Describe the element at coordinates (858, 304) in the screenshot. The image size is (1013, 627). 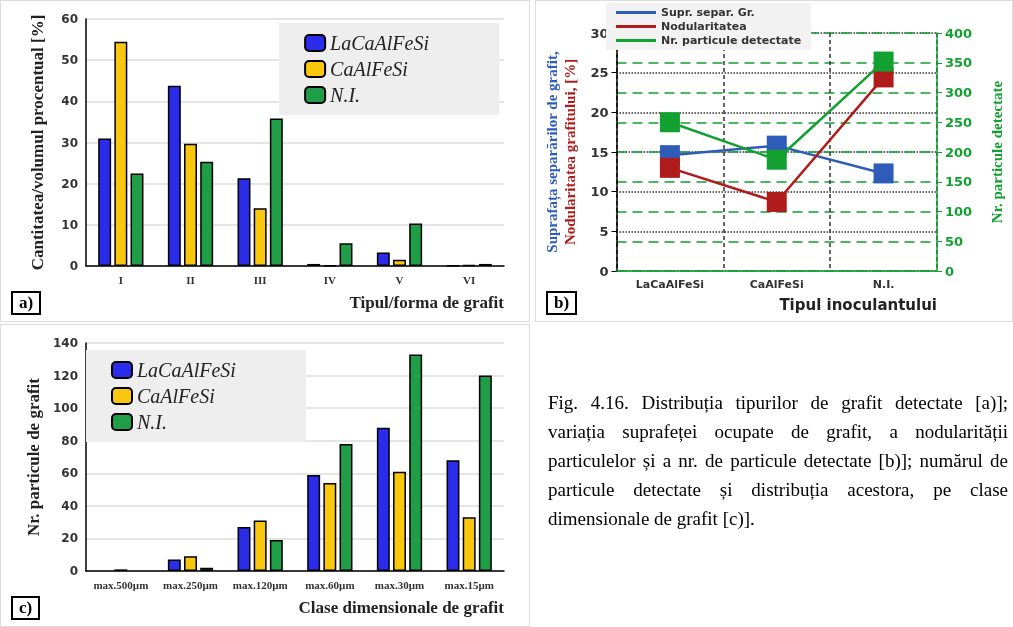
I see `x-axis-title: Tipul inoculantului` at that location.